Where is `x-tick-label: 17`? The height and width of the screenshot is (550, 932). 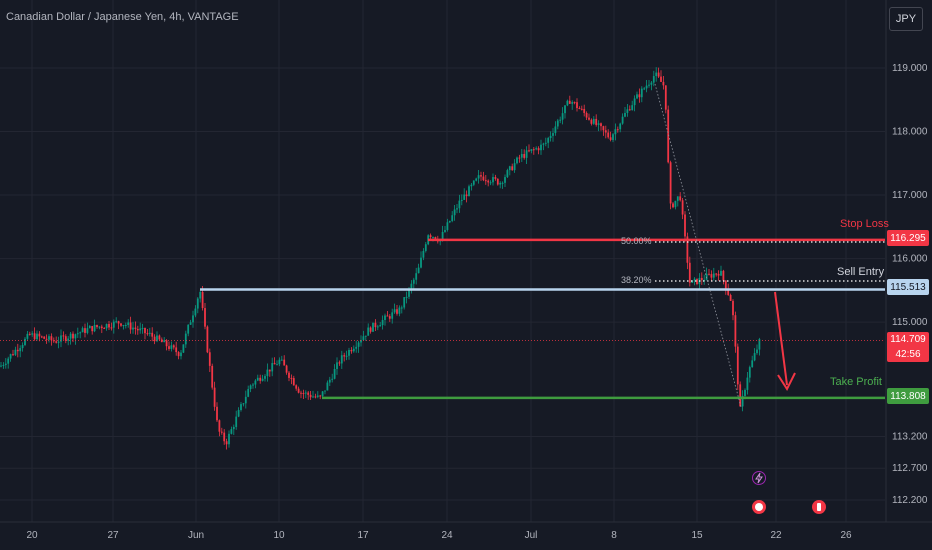 x-tick-label: 17 is located at coordinates (363, 535).